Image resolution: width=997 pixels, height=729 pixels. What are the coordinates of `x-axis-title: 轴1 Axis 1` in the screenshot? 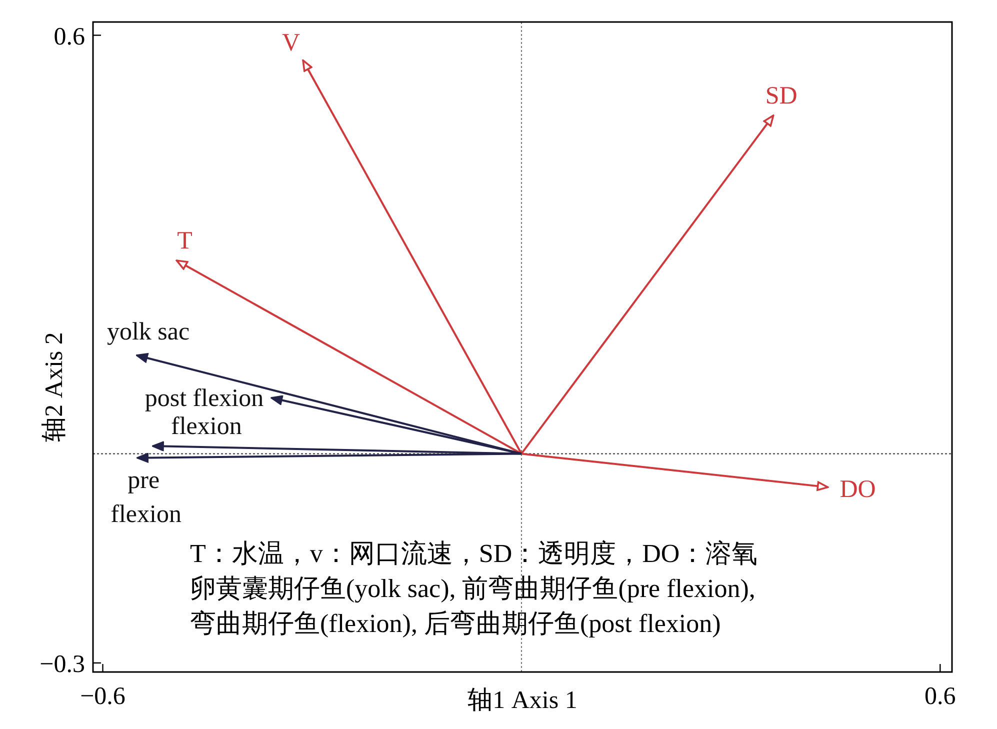 It's located at (523, 700).